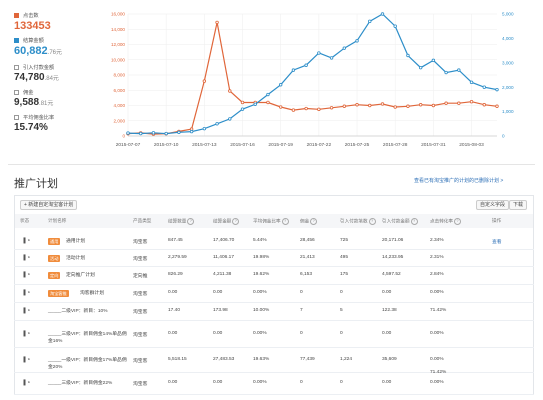 The height and width of the screenshot is (400, 543). I want to click on cell-amount: 4,211.38, so click(222, 274).